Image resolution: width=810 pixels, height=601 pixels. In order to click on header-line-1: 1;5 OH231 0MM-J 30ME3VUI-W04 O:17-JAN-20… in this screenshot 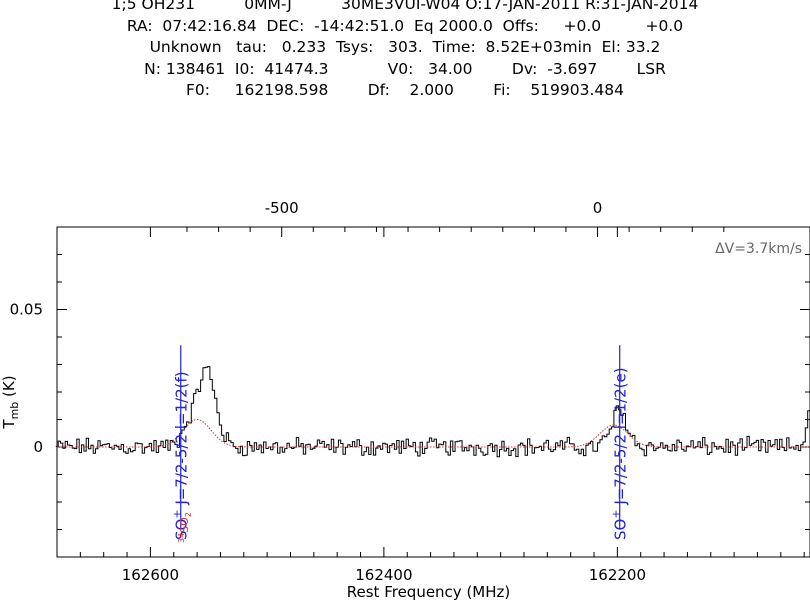, I will do `click(405, 6)`.